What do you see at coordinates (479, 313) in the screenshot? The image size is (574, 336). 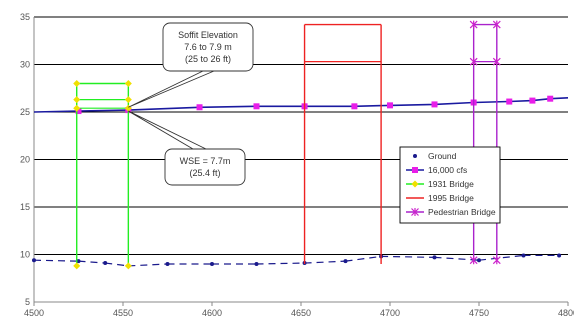 I see `x-tick-label: 4750` at bounding box center [479, 313].